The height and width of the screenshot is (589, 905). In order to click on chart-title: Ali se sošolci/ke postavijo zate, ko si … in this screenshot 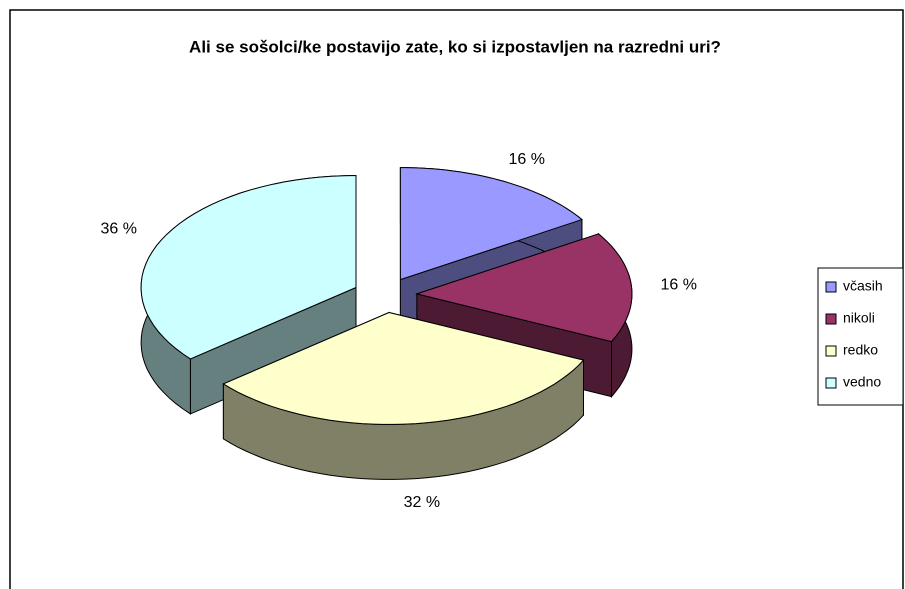, I will do `click(455, 46)`.